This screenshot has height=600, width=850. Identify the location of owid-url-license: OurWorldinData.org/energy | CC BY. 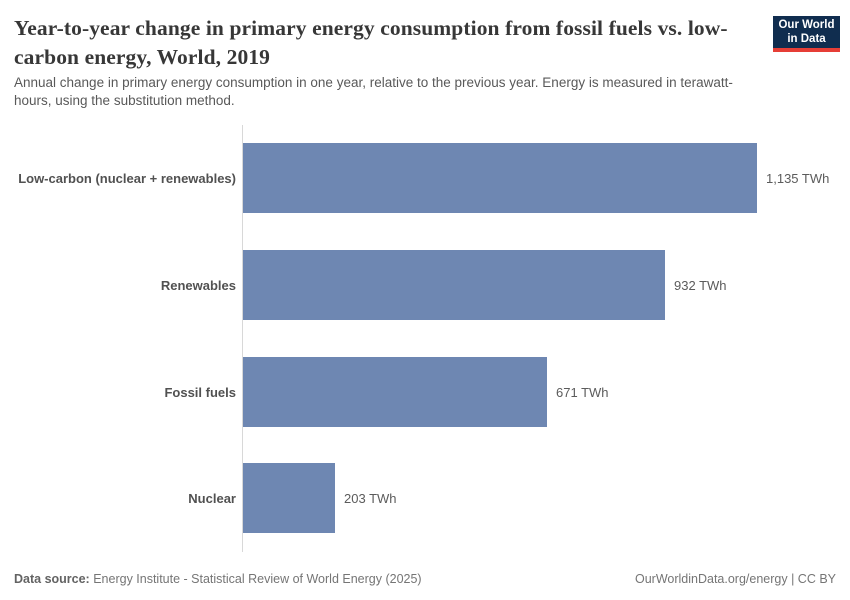
(735, 579).